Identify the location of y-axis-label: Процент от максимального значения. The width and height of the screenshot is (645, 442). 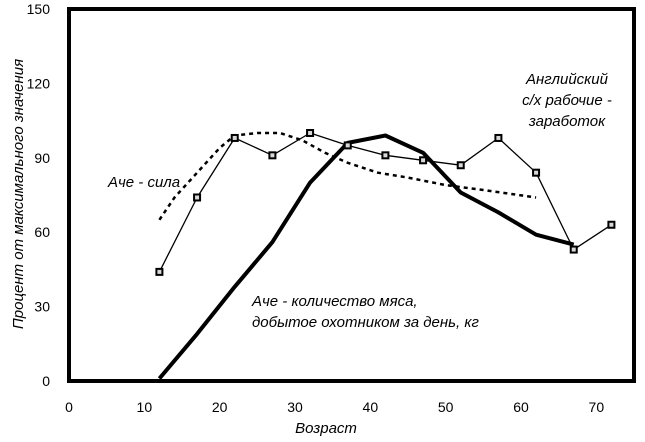
(18, 194).